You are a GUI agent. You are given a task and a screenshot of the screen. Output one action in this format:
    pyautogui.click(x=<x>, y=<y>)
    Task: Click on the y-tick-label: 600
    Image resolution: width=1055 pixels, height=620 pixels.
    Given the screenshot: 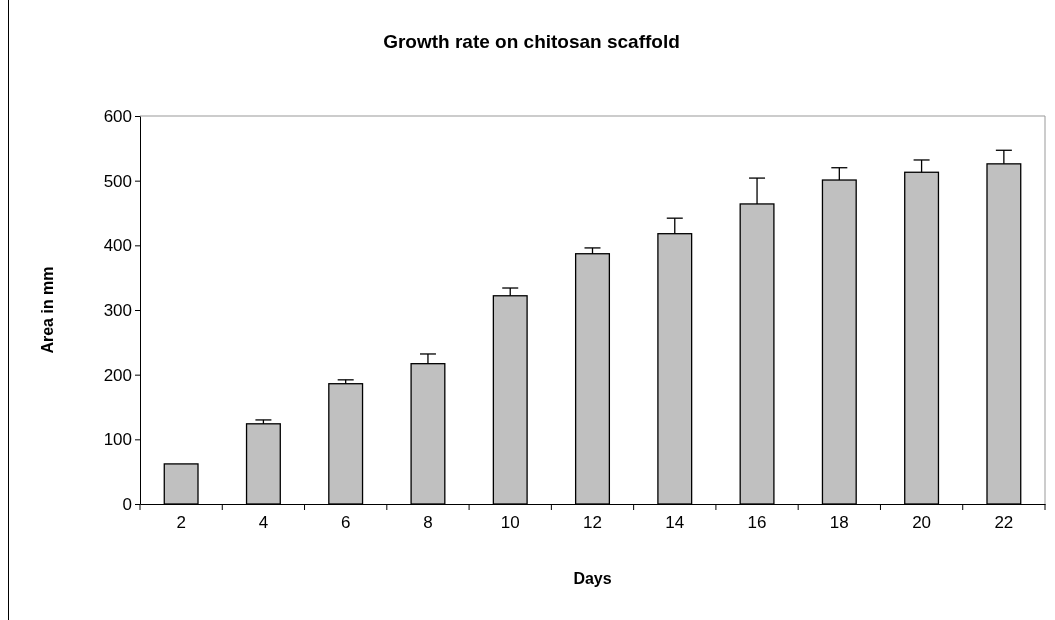 What is the action you would take?
    pyautogui.click(x=117, y=116)
    